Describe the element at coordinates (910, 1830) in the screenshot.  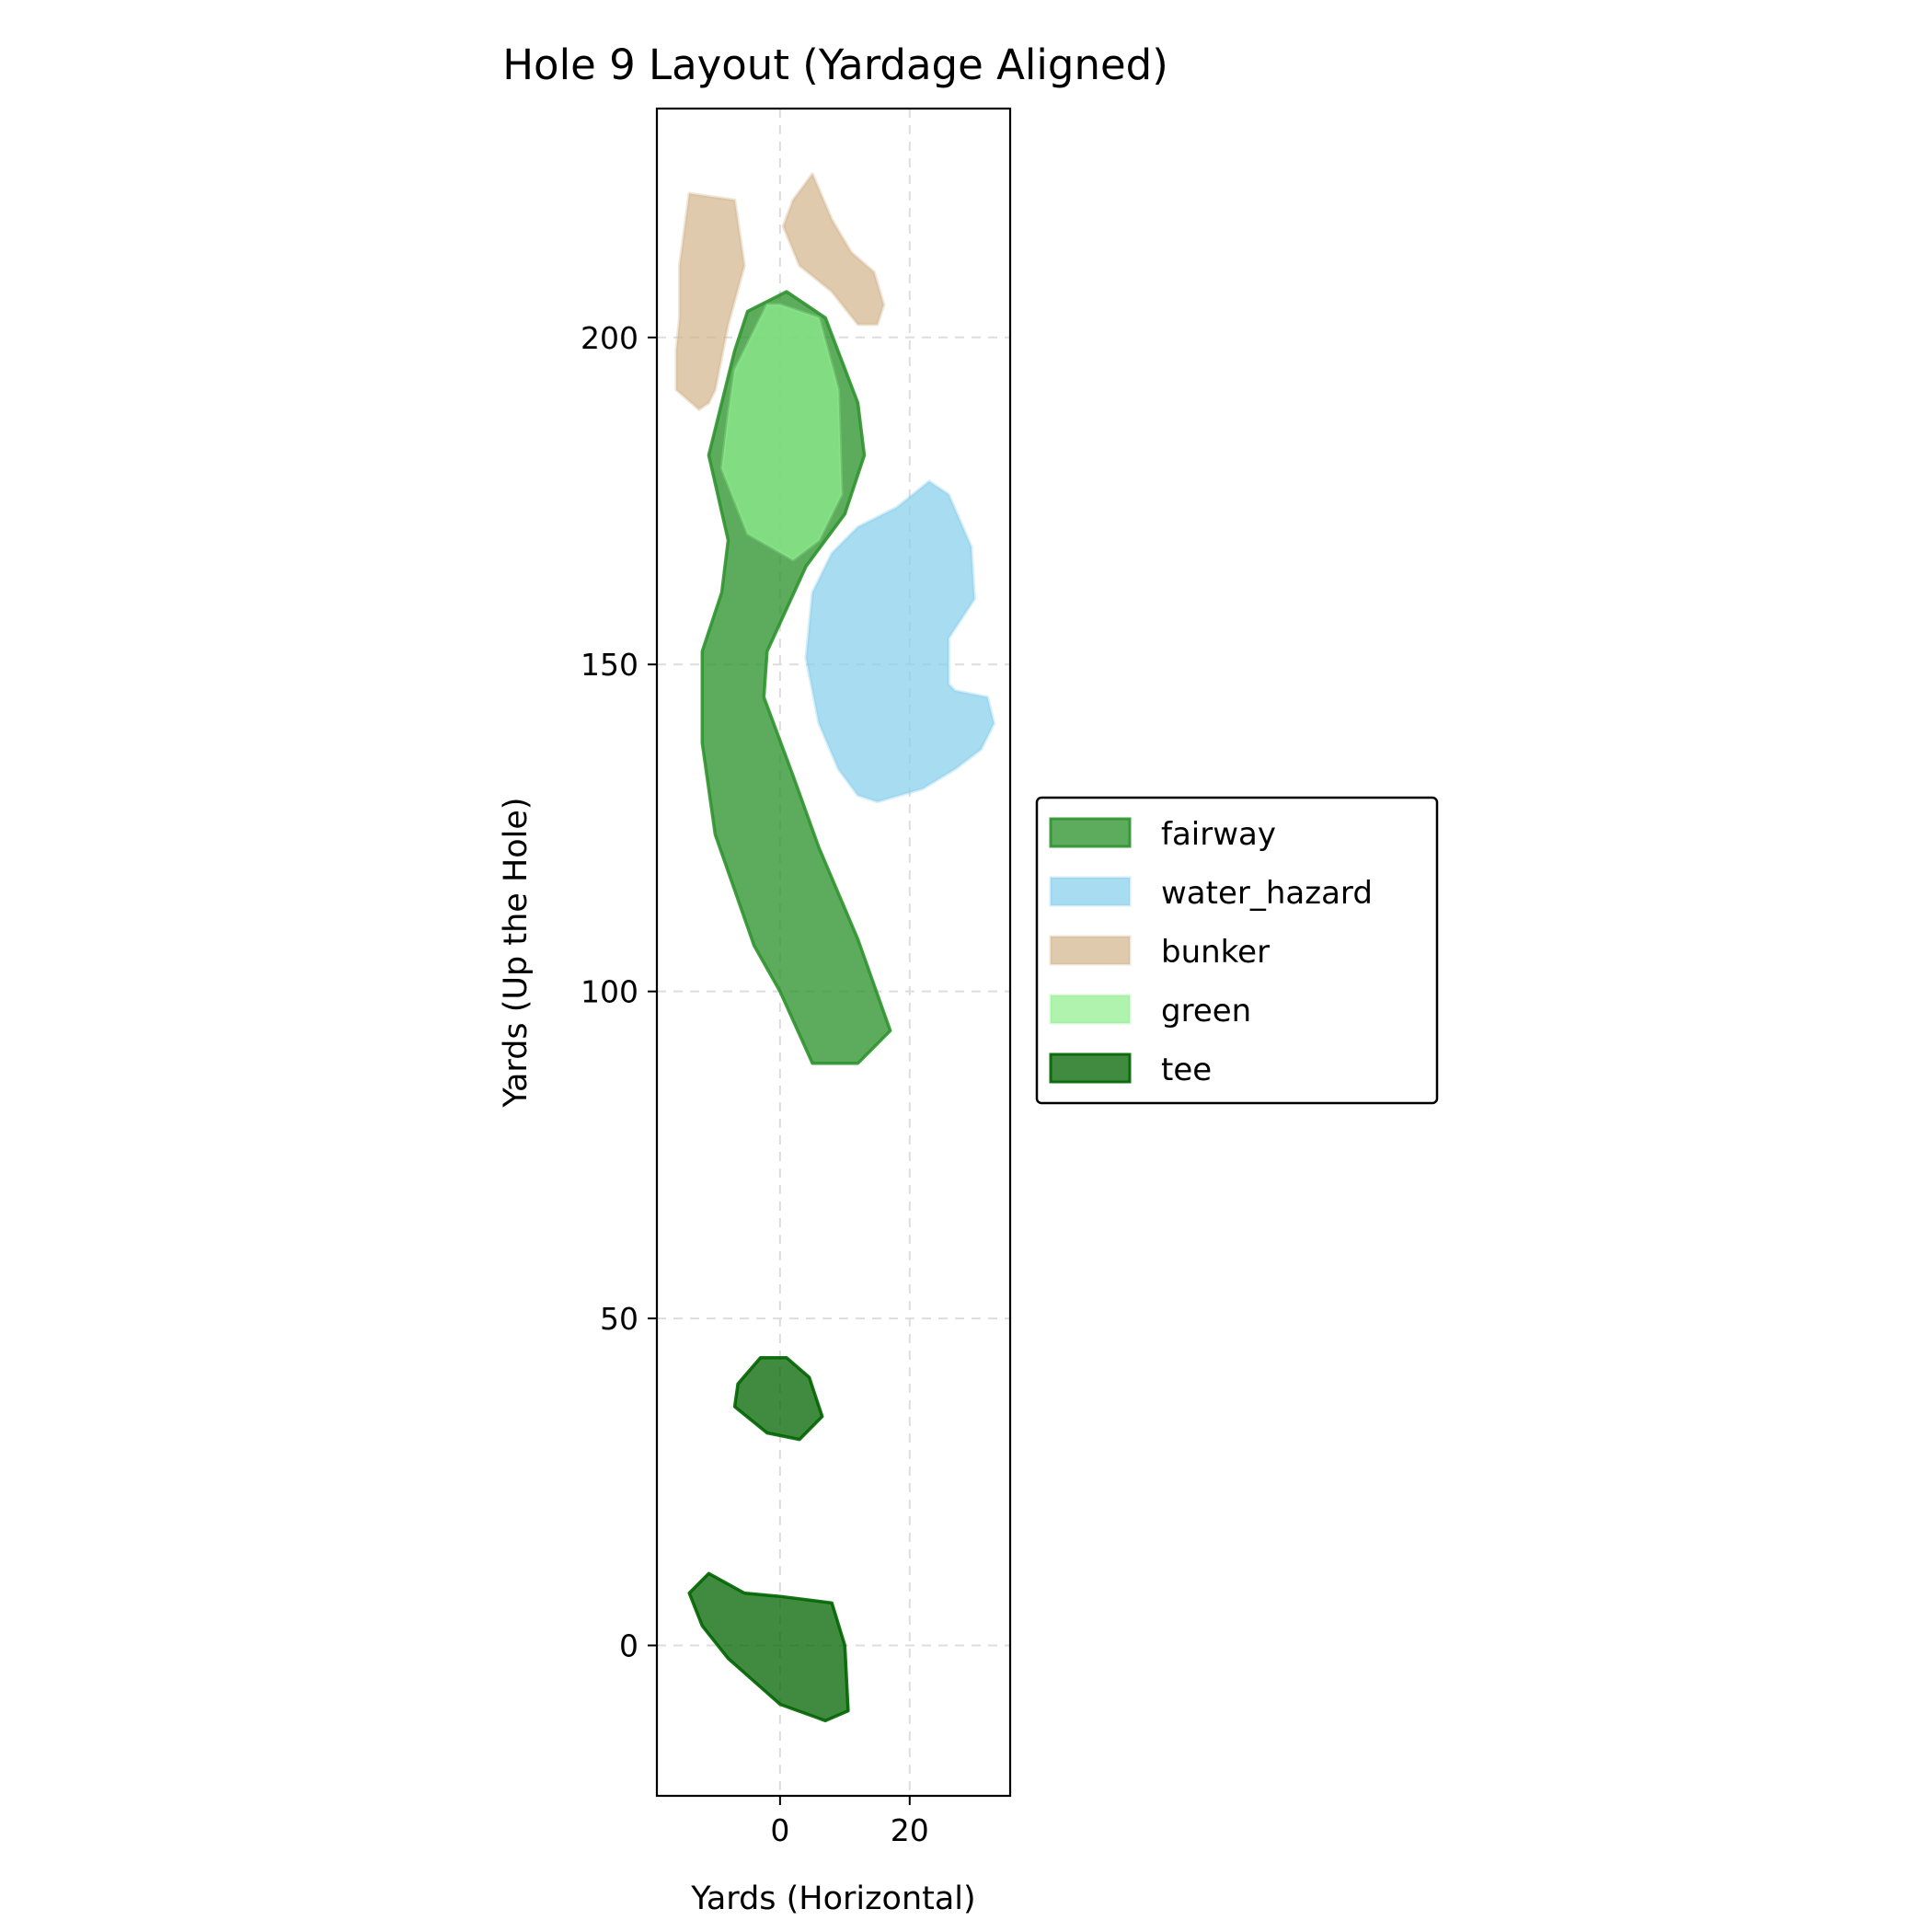
I see `x-tick-label-1: 20` at that location.